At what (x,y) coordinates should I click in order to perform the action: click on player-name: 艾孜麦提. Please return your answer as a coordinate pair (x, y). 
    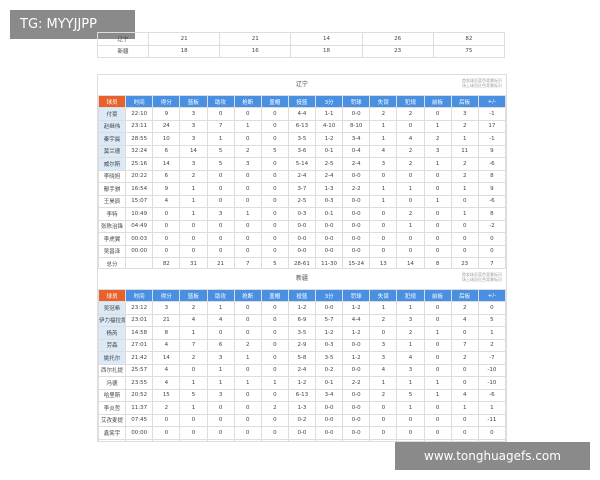
    Looking at the image, I should click on (112, 420).